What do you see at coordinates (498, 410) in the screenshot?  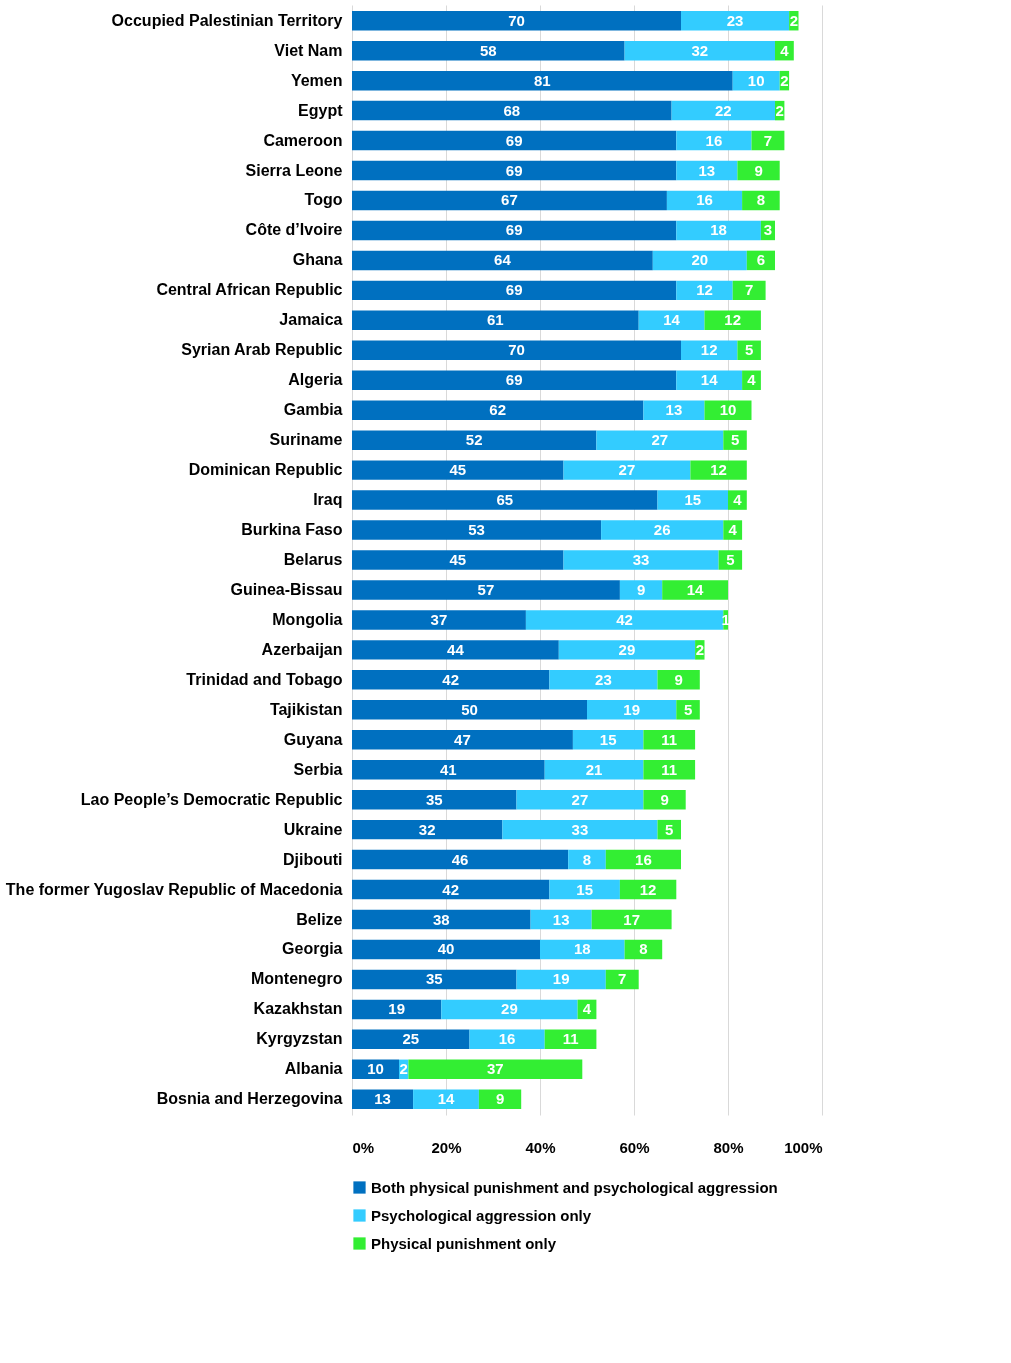 I see `data-label: 62` at bounding box center [498, 410].